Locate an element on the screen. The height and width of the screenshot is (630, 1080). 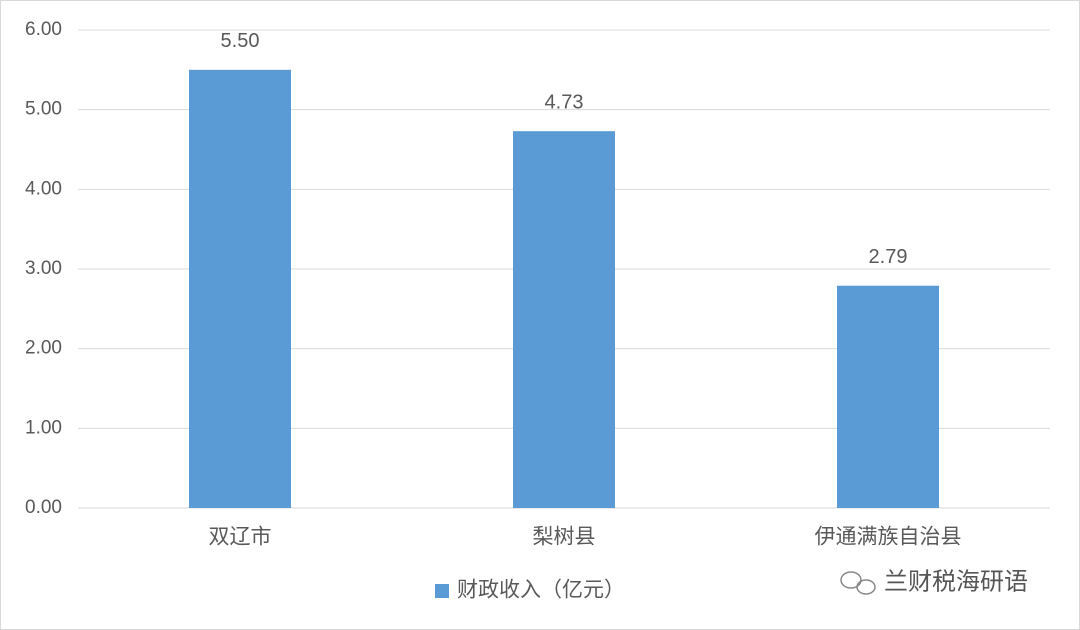
y-tick-label: 0.00 is located at coordinates (43, 507).